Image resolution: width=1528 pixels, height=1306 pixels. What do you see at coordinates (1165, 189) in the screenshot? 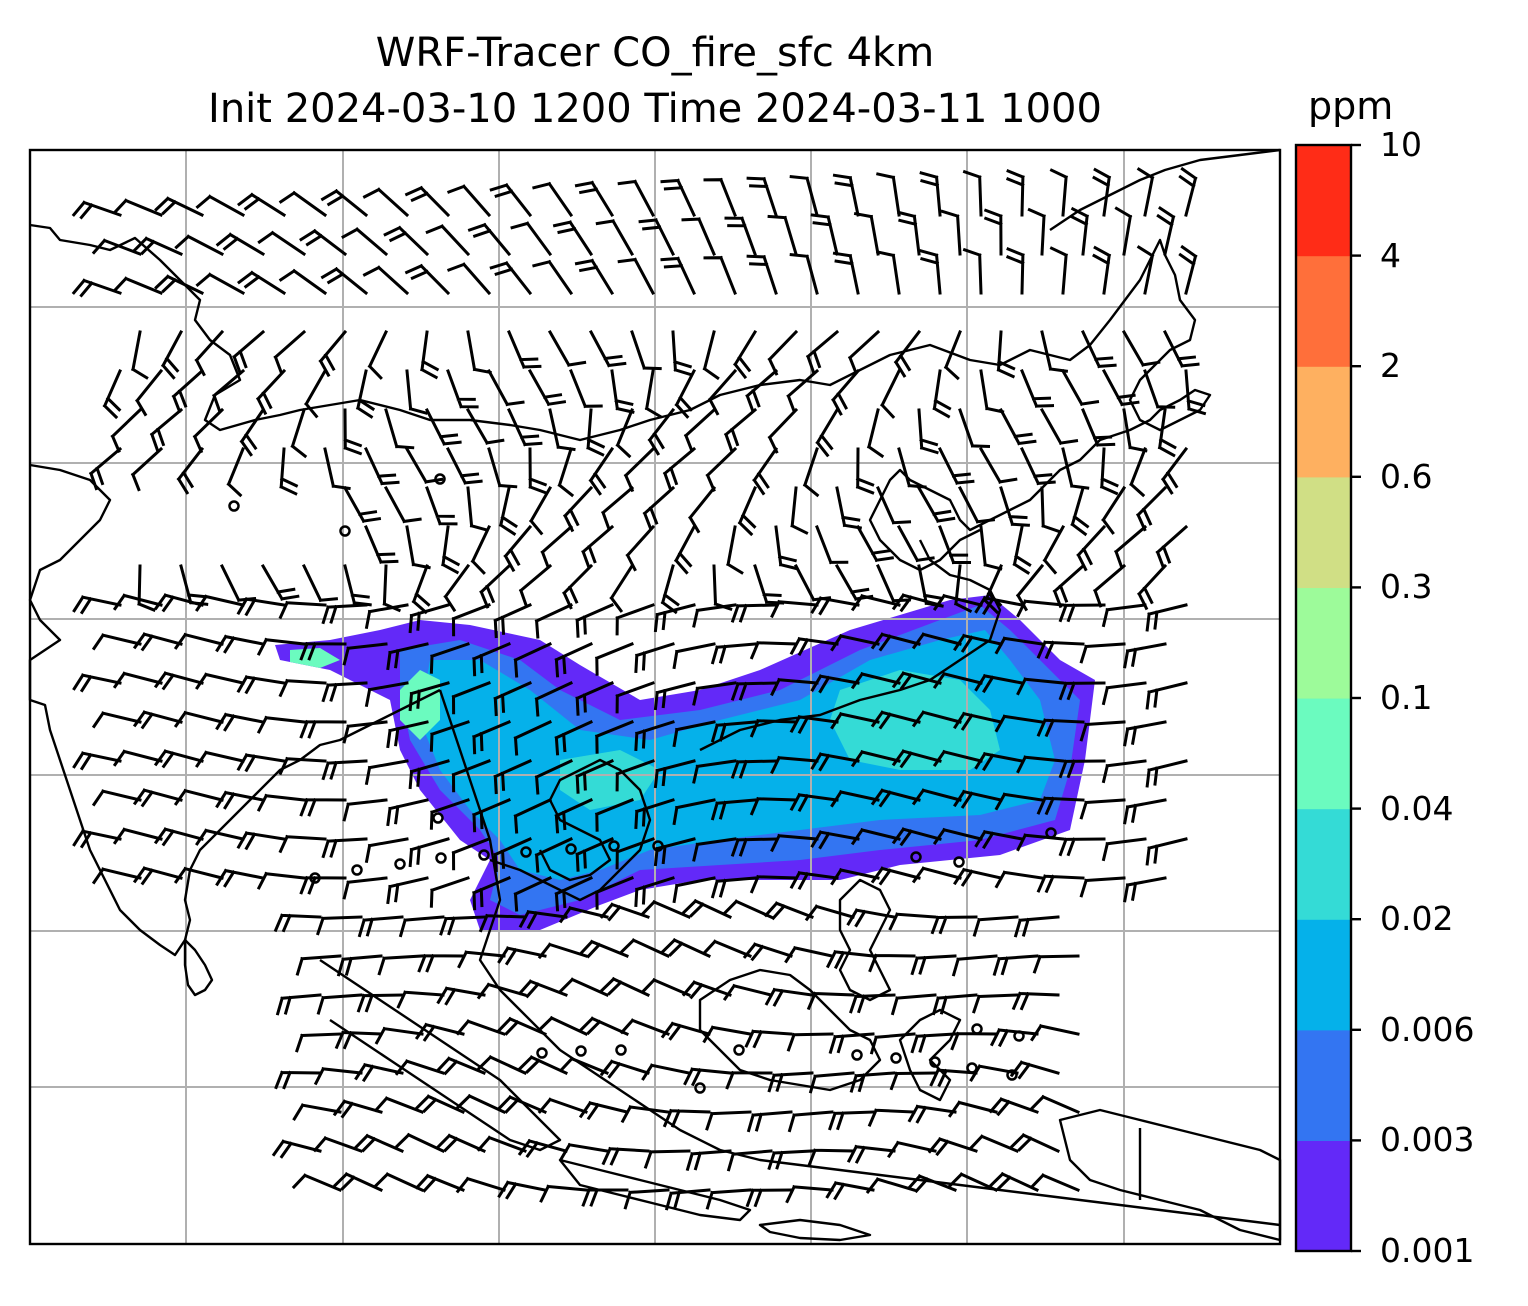
I see `coastline-kamchatka` at bounding box center [1165, 189].